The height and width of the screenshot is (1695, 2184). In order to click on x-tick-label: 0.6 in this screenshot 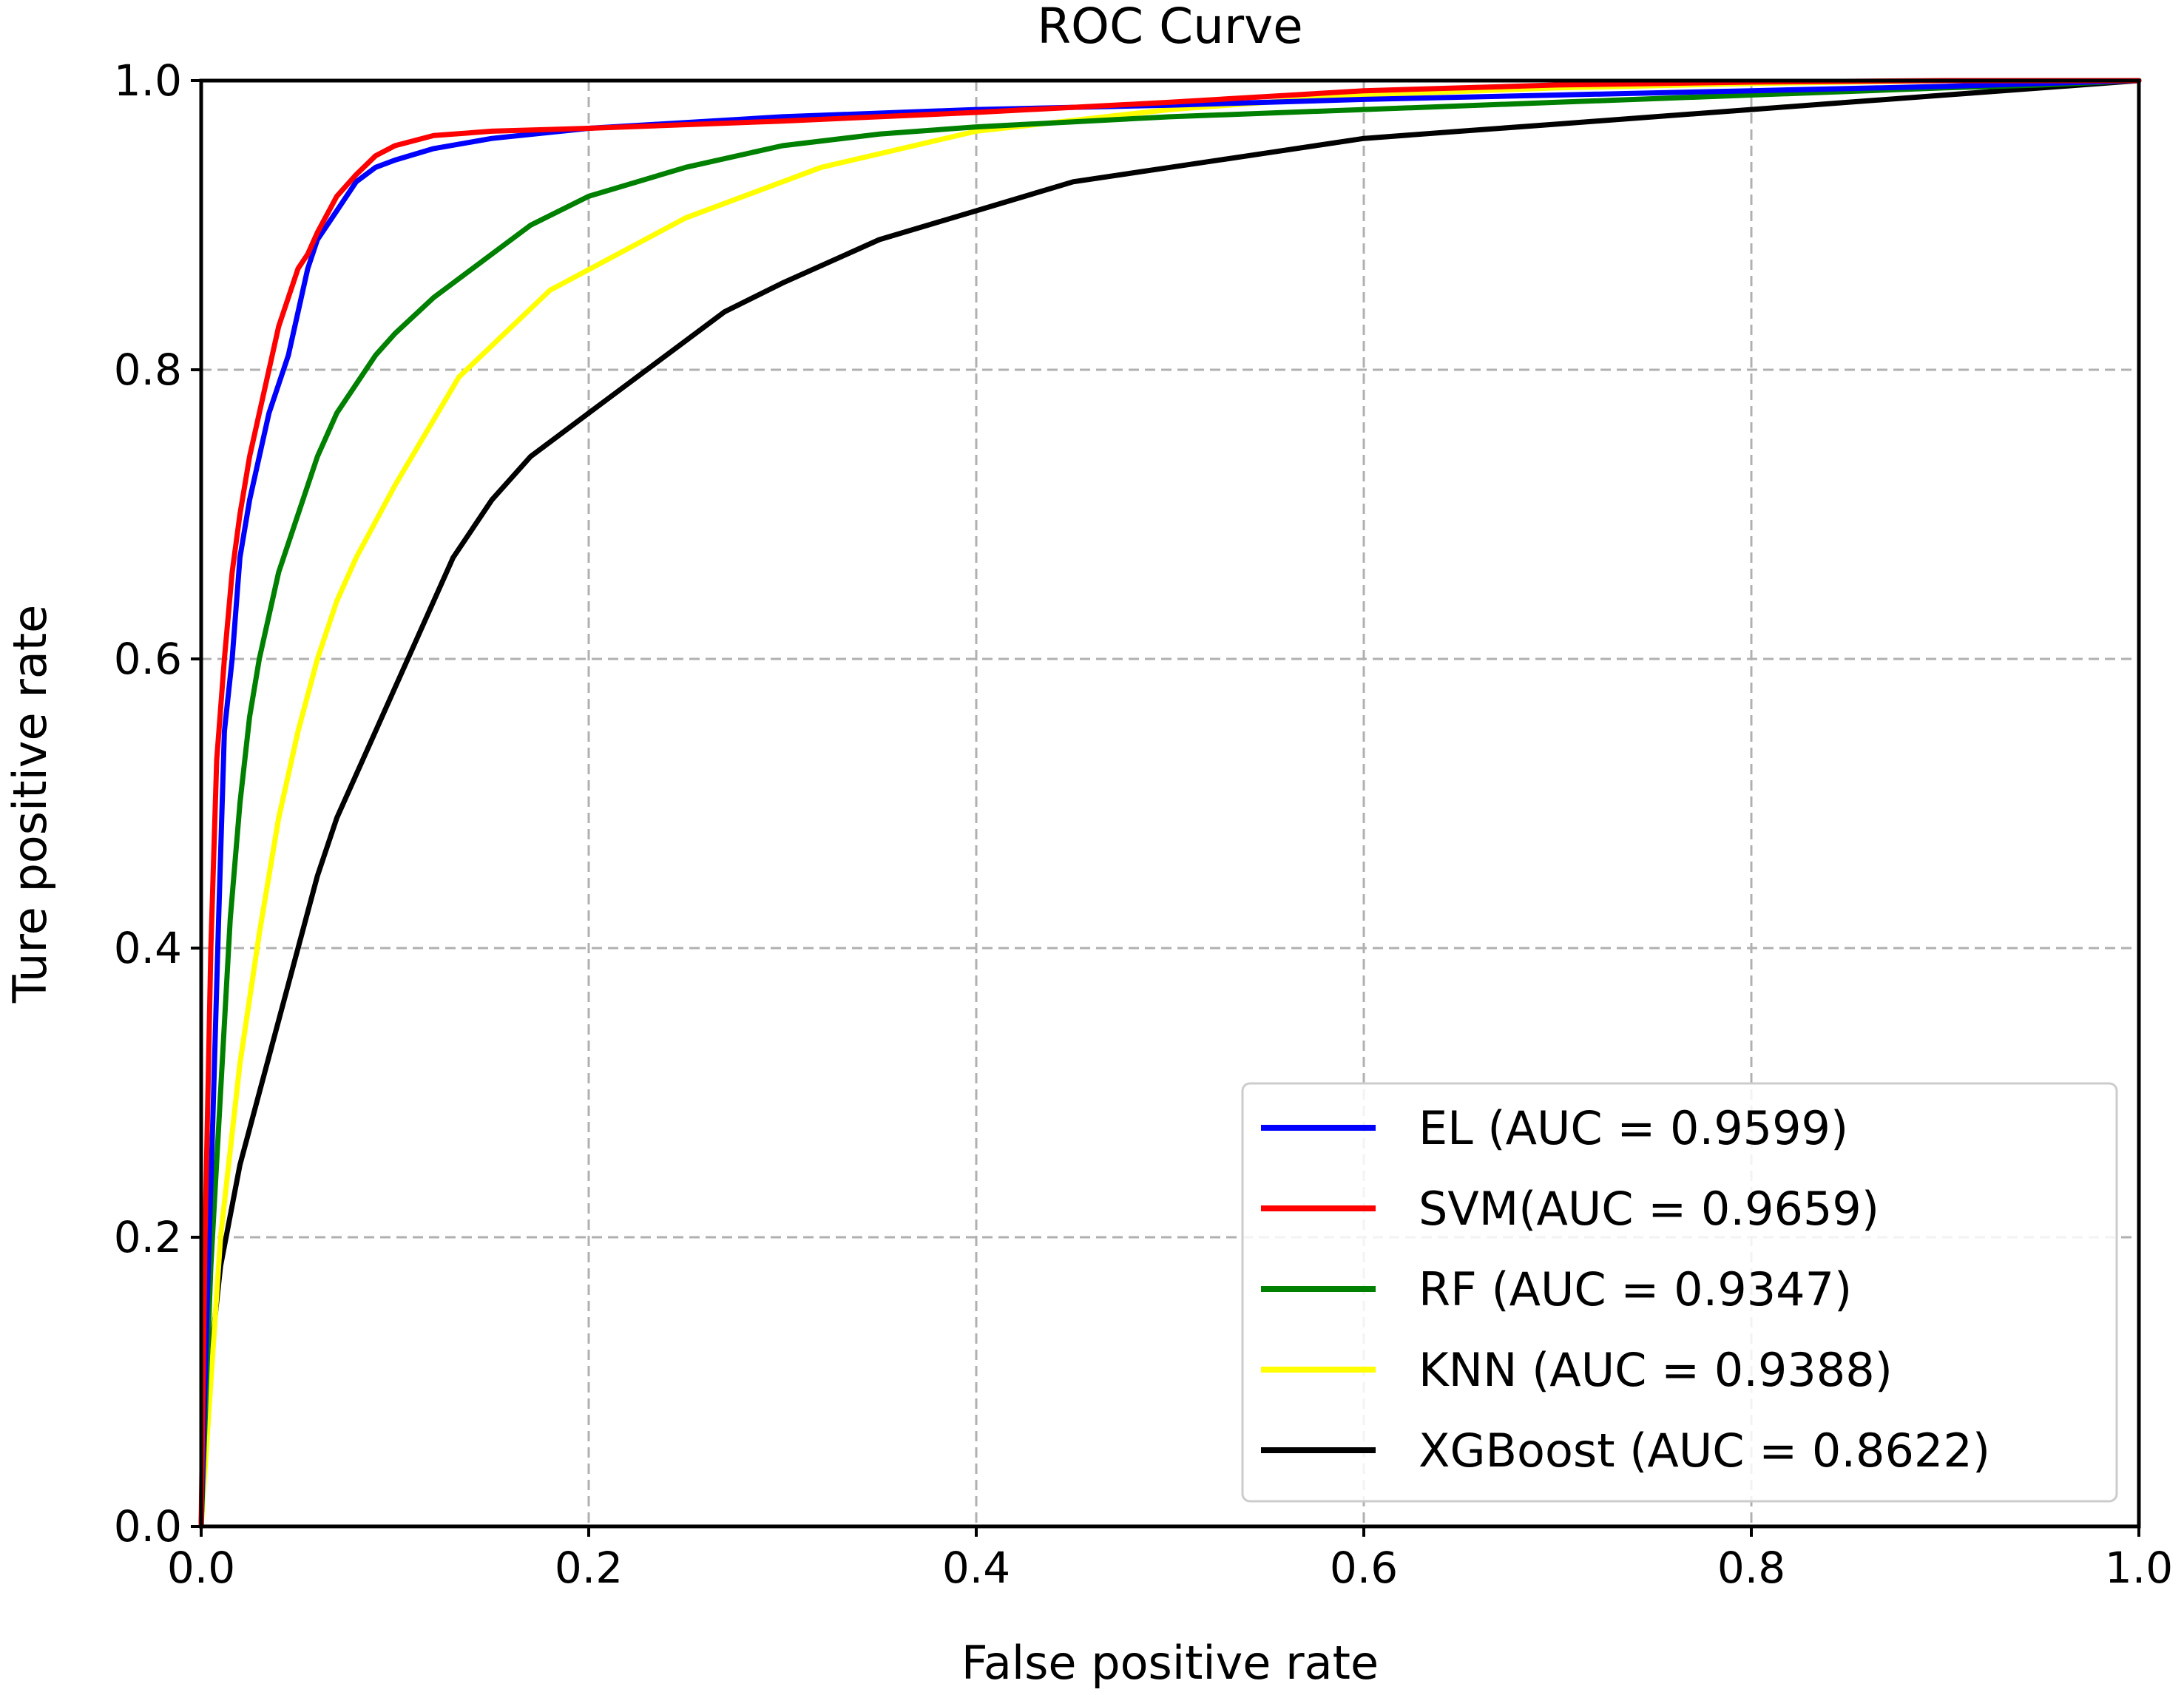, I will do `click(1364, 1568)`.